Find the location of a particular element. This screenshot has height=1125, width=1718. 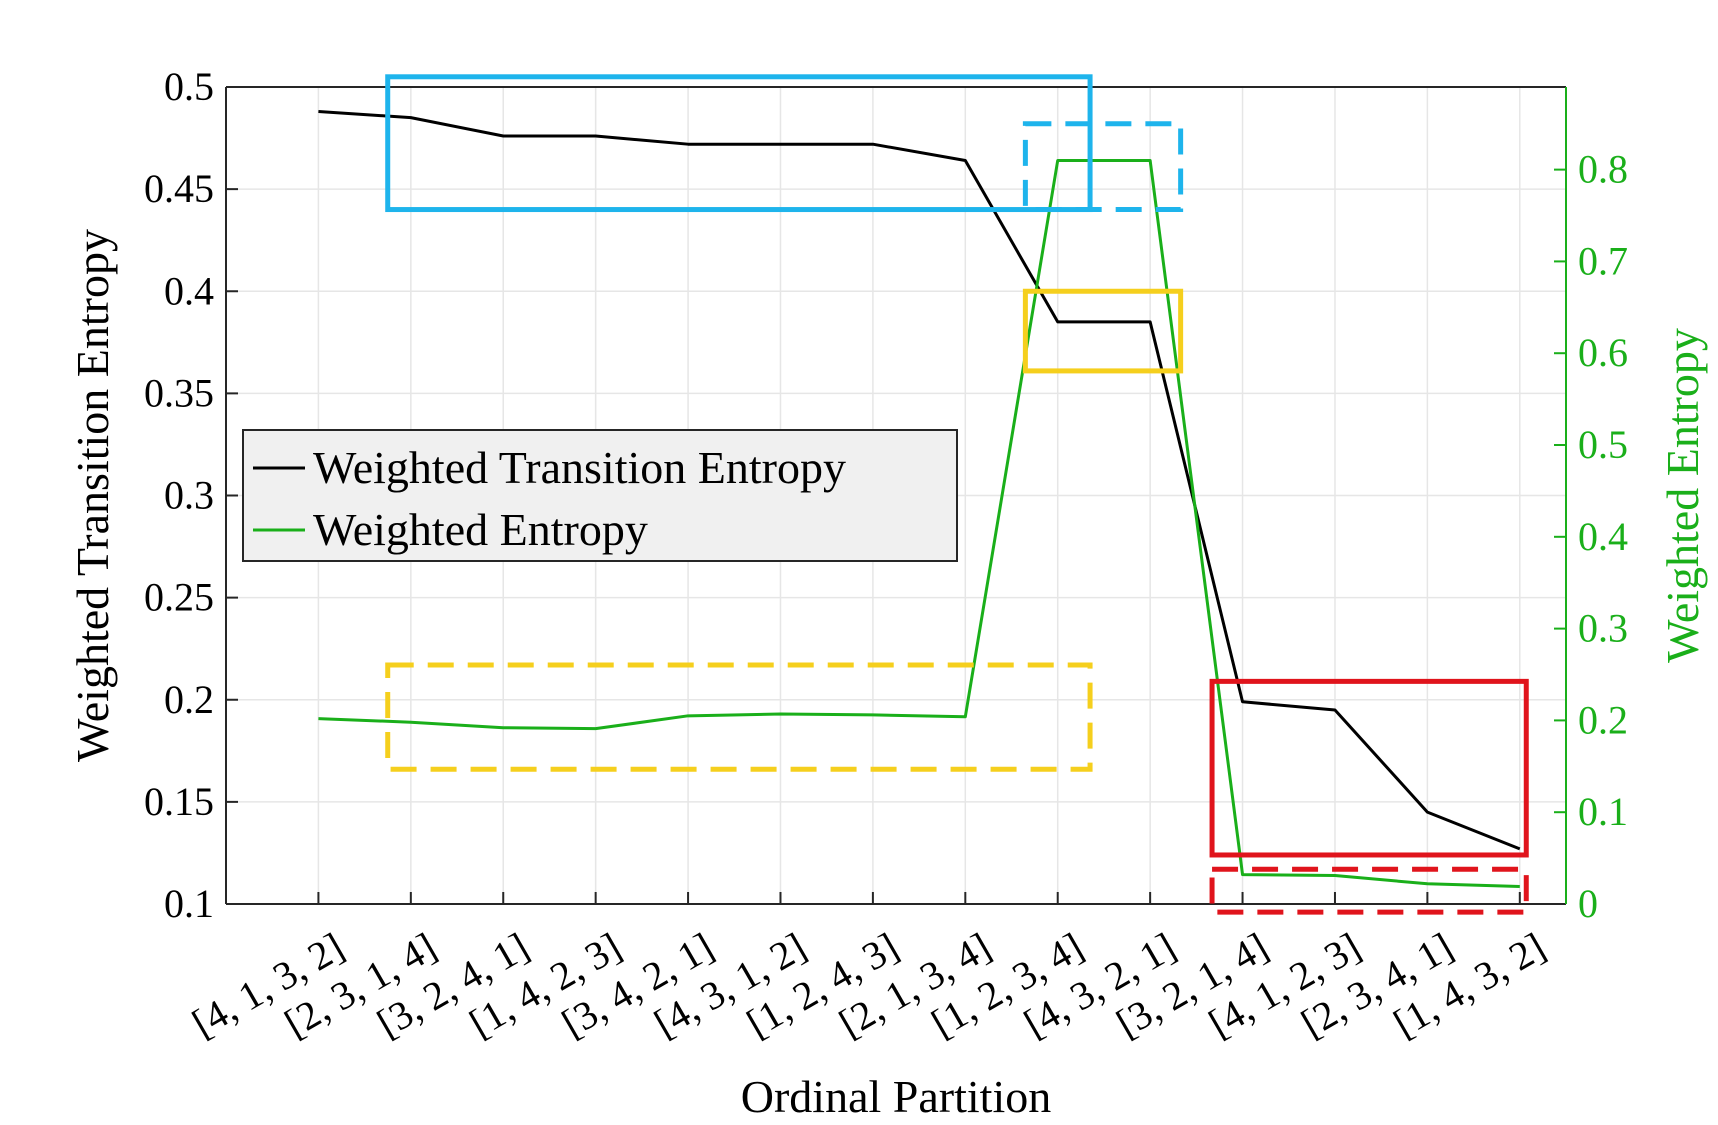

y-tick-label-left: 0.1 is located at coordinates (189, 903).